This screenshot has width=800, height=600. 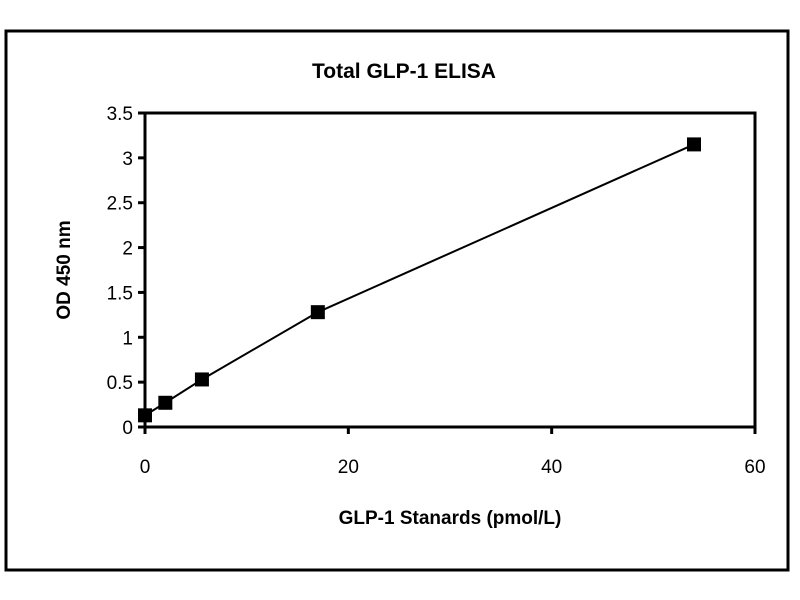 I want to click on x-tick-label: 20, so click(x=348, y=467).